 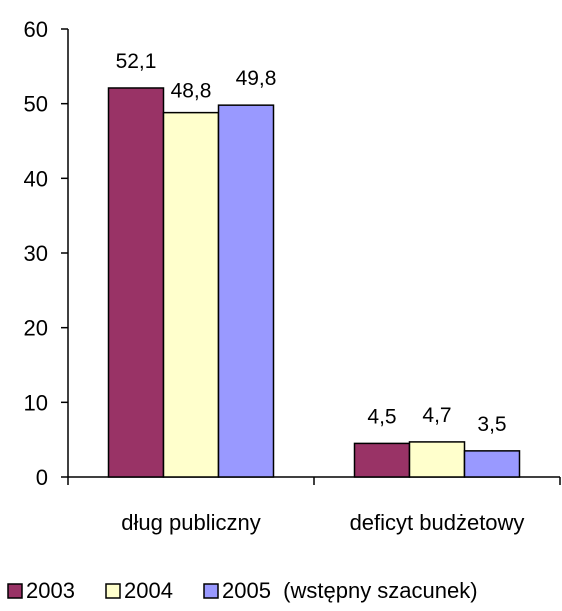 I want to click on y-tick-label: 10, so click(x=36, y=402).